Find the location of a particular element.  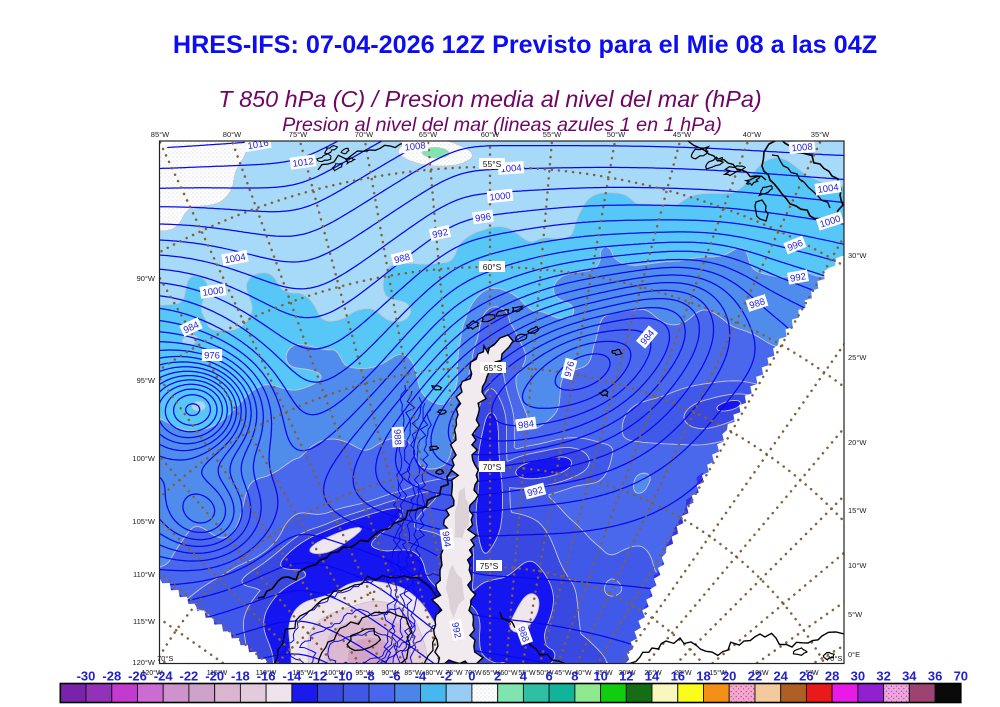

svg-text: -14 is located at coordinates (293, 676).